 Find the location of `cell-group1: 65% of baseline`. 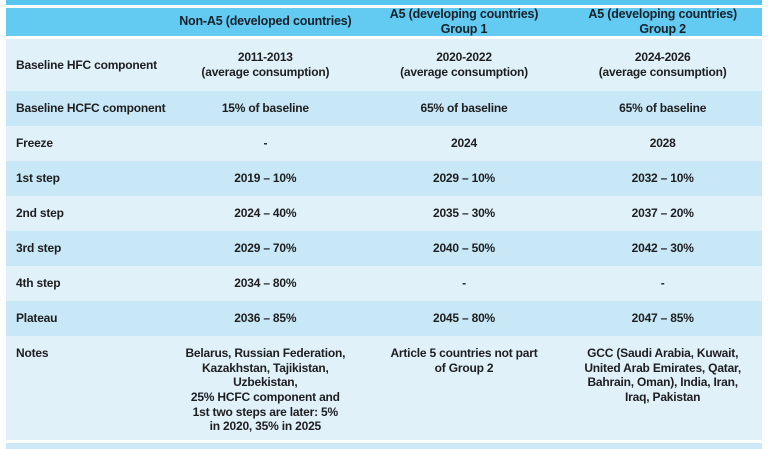

cell-group1: 65% of baseline is located at coordinates (464, 108).